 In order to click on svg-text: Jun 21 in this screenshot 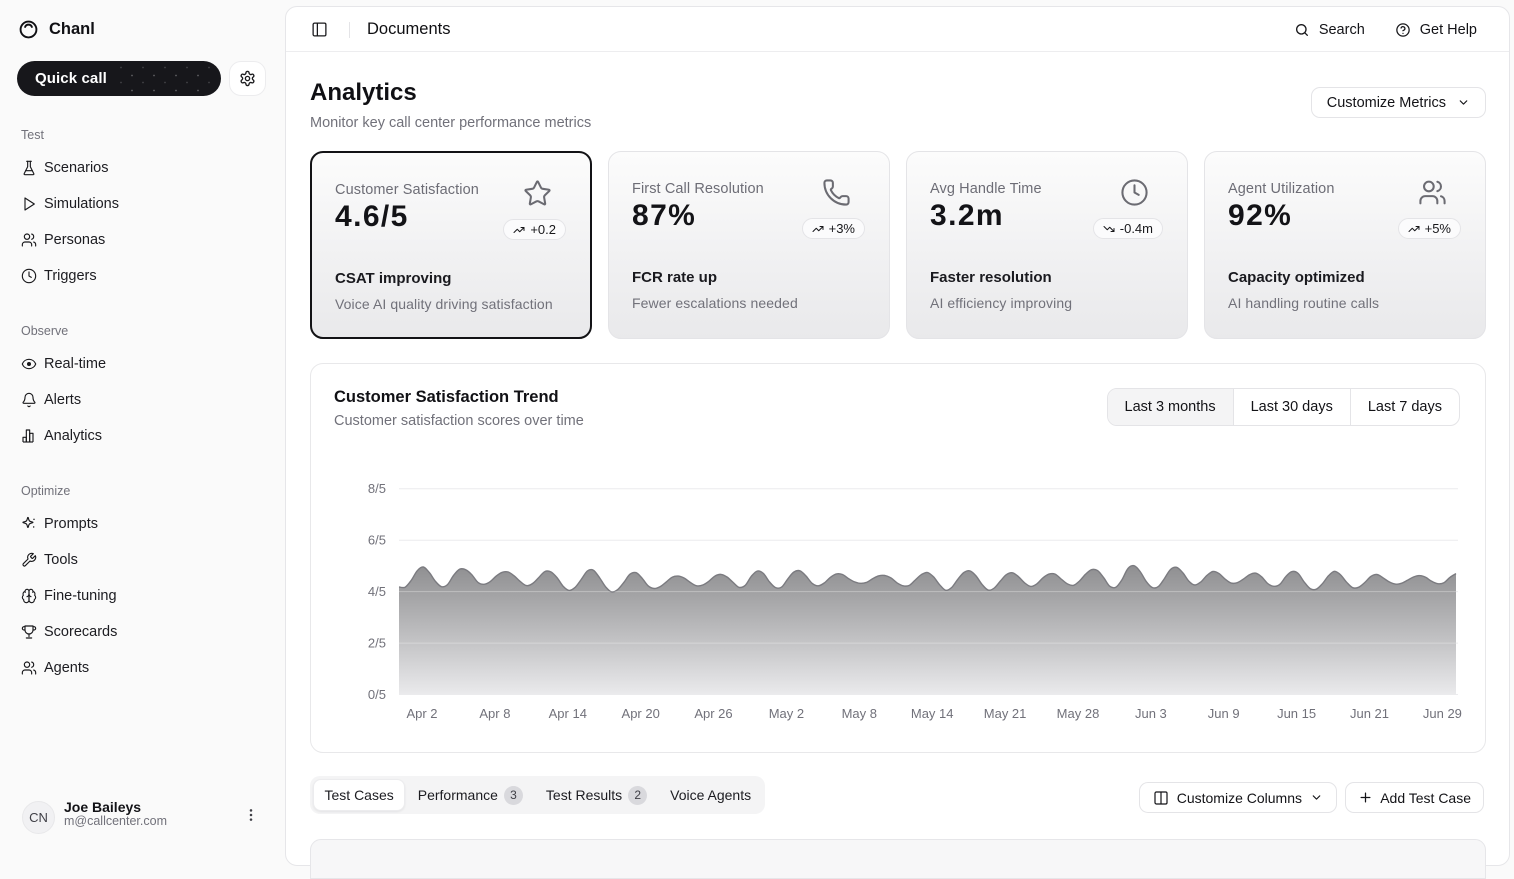, I will do `click(1369, 713)`.